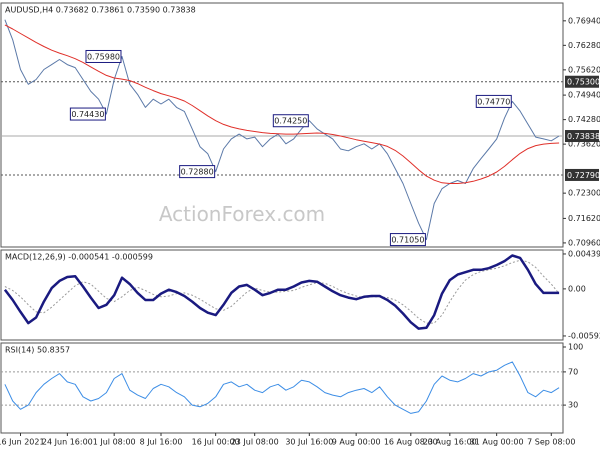 The image size is (600, 450). I want to click on annotation-label: 0.74430, so click(87, 114).